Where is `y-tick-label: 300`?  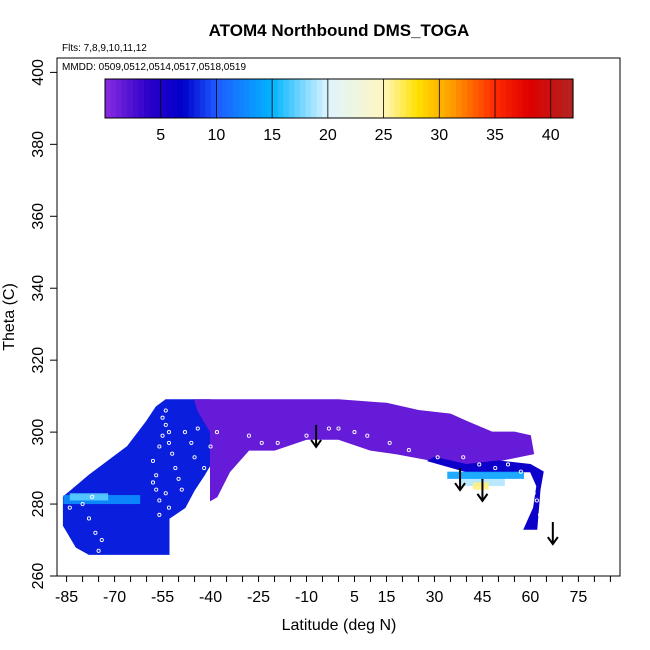 y-tick-label: 300 is located at coordinates (38, 432).